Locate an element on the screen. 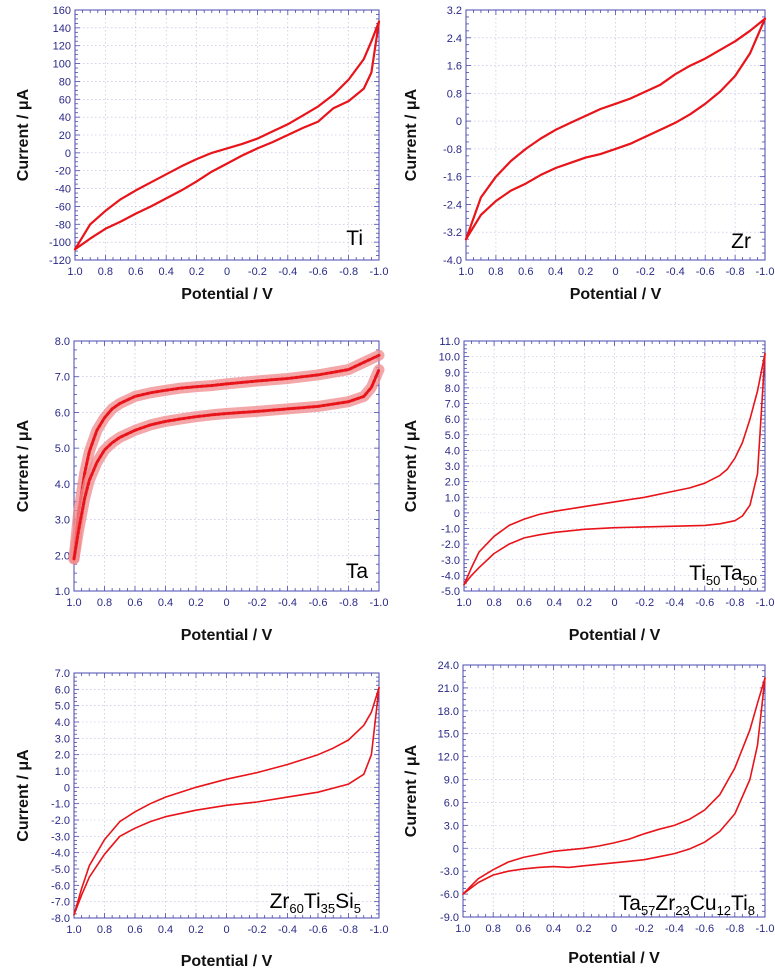  panel-label: Ti is located at coordinates (354, 238).